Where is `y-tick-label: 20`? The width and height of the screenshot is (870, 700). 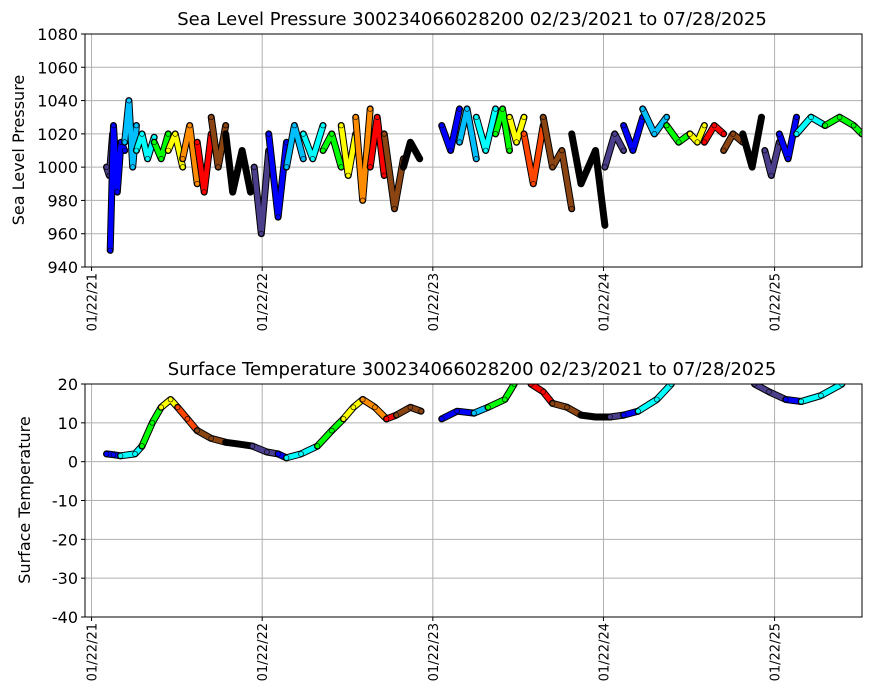 y-tick-label: 20 is located at coordinates (68, 384).